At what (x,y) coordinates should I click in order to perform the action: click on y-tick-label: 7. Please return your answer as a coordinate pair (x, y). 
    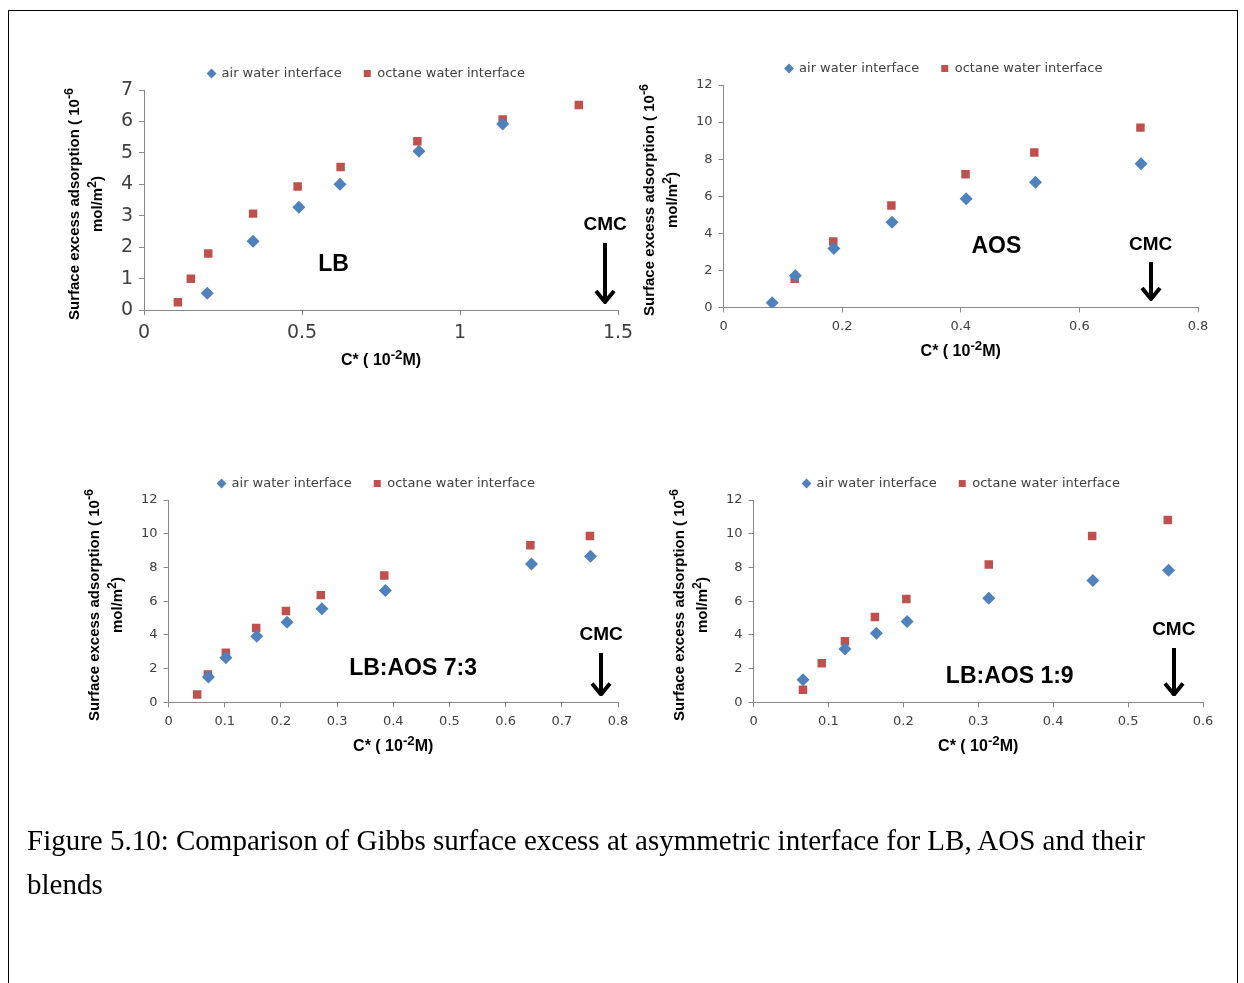
    Looking at the image, I should click on (127, 87).